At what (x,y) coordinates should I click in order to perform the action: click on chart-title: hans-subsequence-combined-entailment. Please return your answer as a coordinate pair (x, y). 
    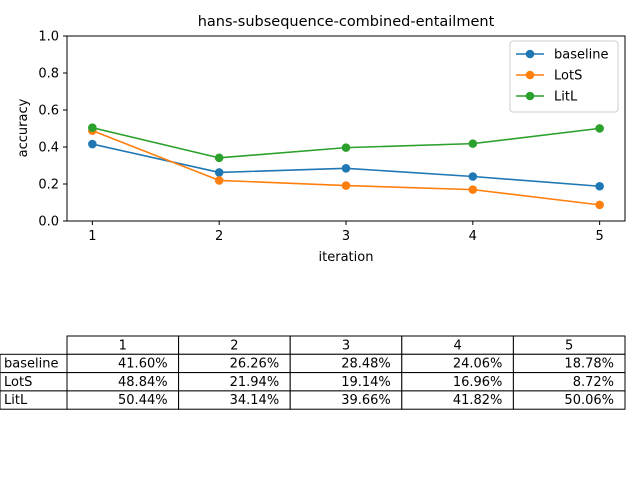
    Looking at the image, I should click on (346, 22).